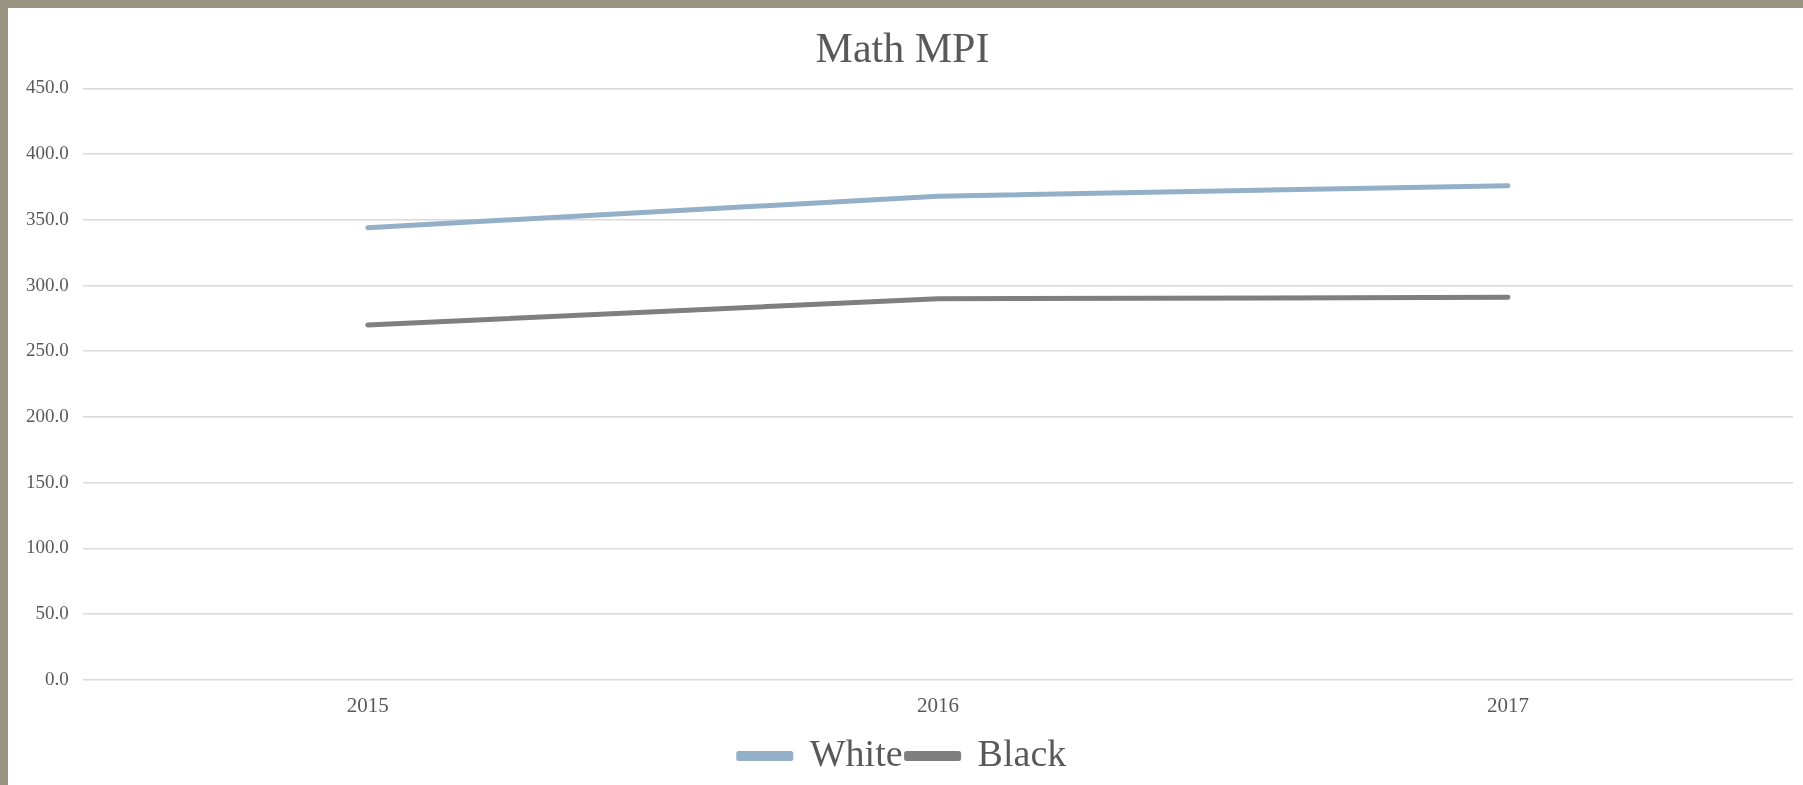 The image size is (1803, 785). Describe the element at coordinates (937, 704) in the screenshot. I see `x-tick-label: 2016` at that location.